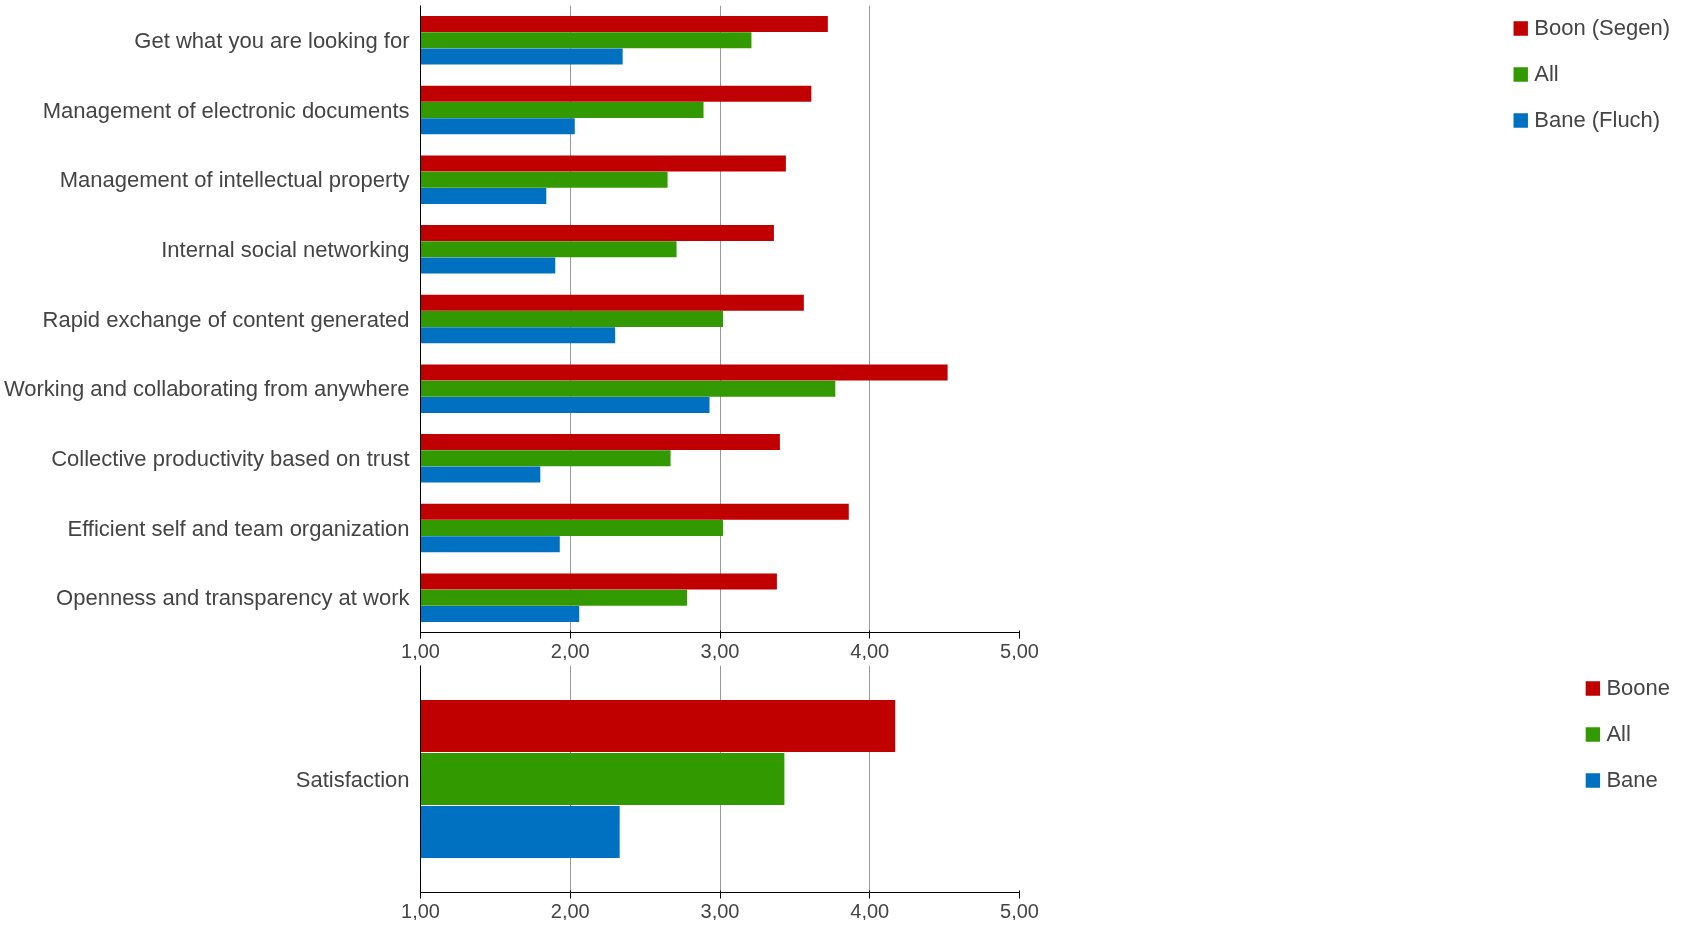 The height and width of the screenshot is (939, 1699). I want to click on y-tick-label: Rapid exchange of content generated, so click(226, 319).